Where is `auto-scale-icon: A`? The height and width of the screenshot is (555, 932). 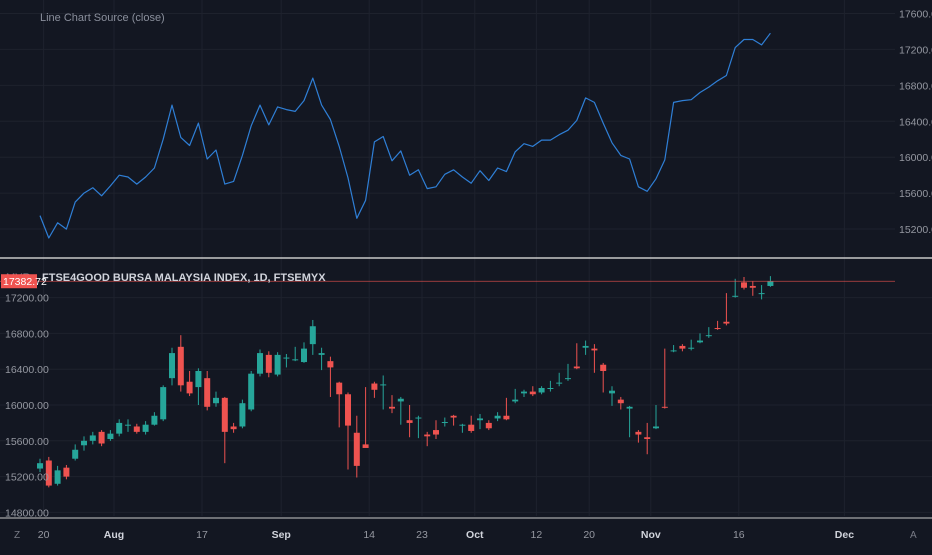 auto-scale-icon: A is located at coordinates (913, 535).